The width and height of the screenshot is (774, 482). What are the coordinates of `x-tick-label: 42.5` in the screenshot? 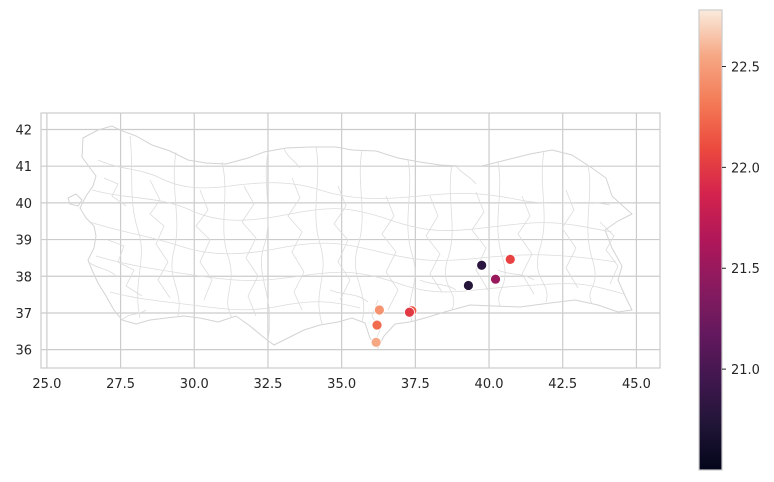 It's located at (562, 384).